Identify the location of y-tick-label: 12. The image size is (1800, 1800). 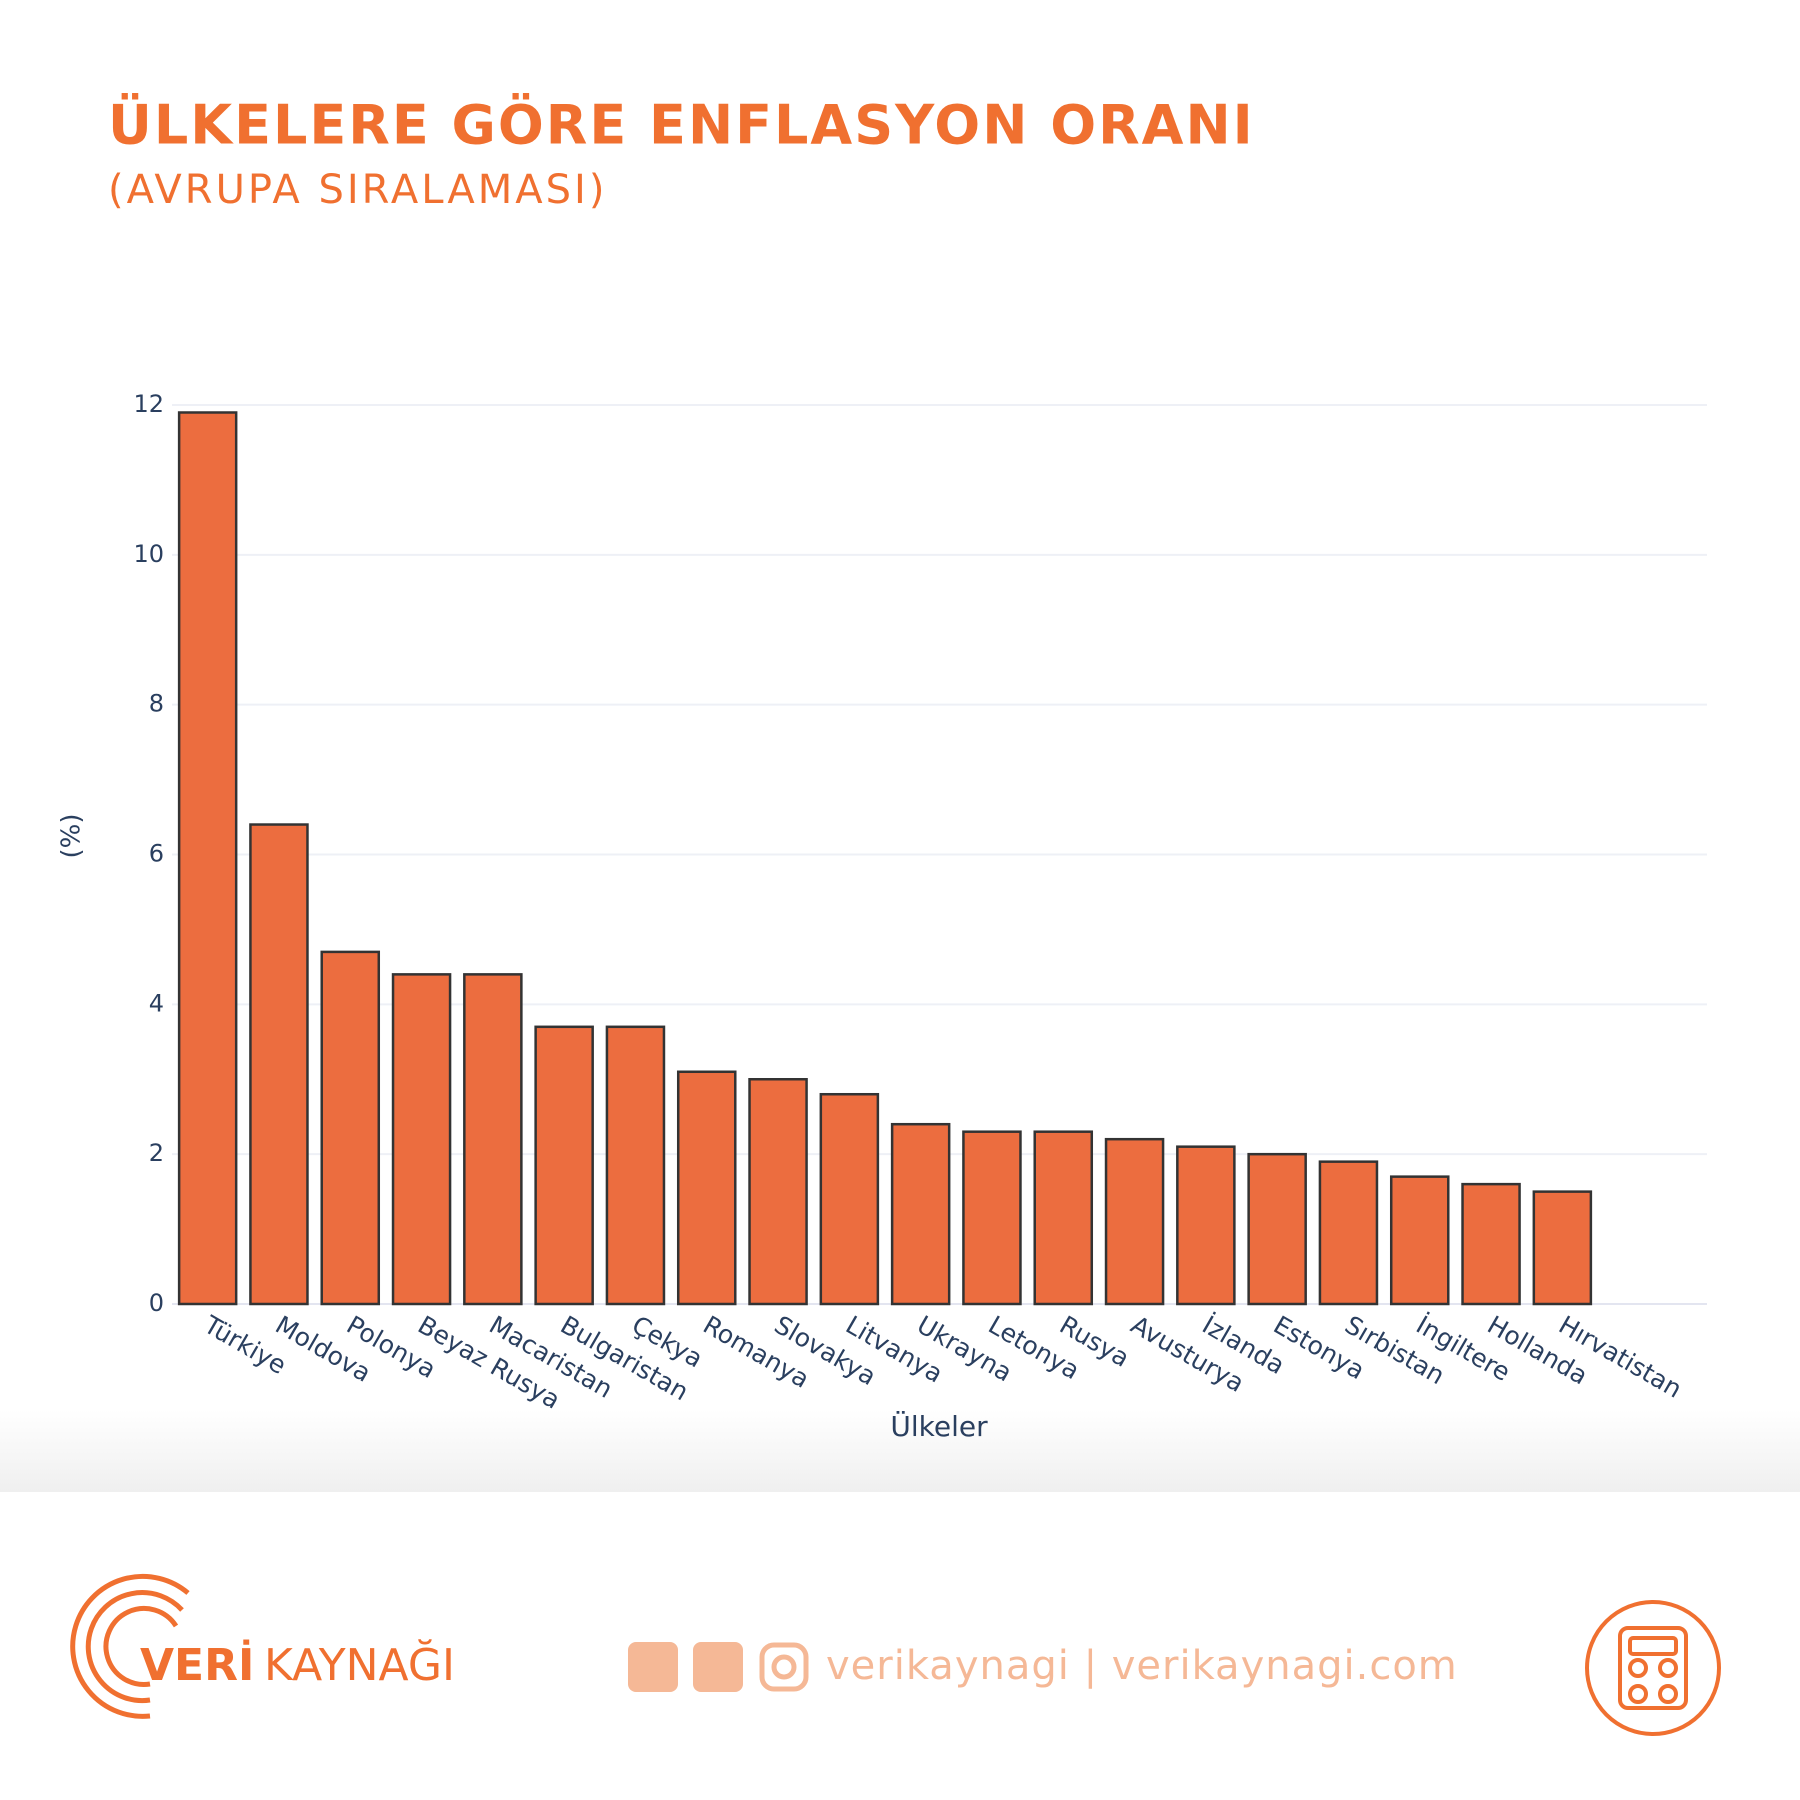
(148, 404).